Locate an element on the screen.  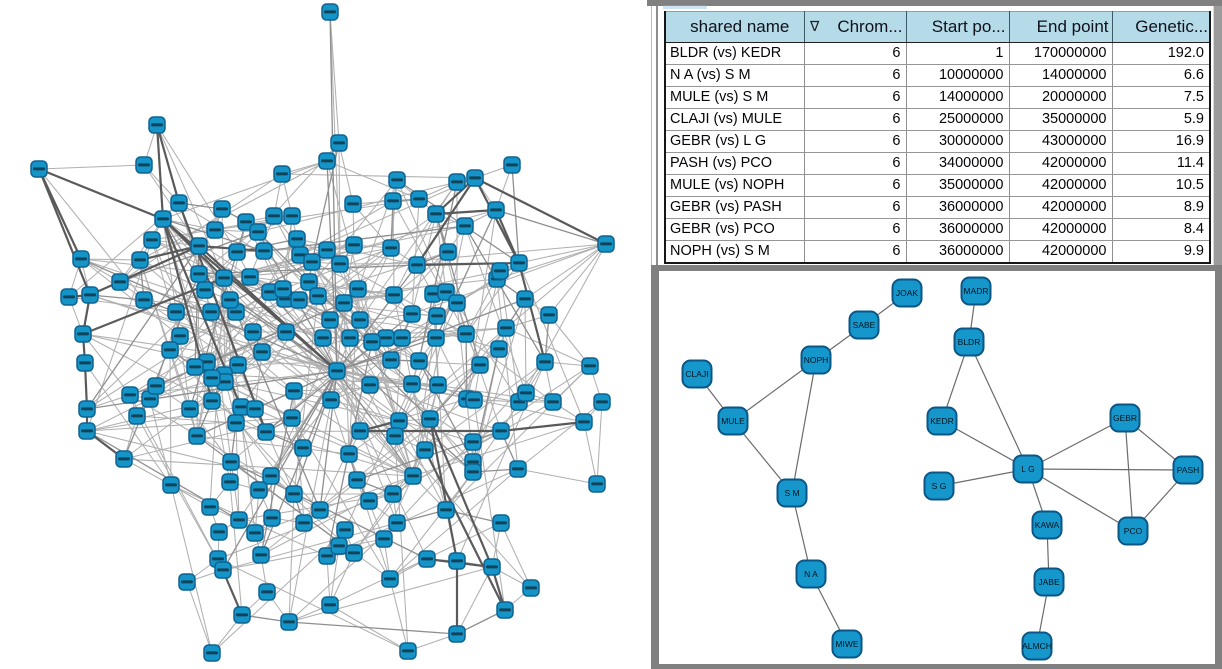
svg-text: MULE is located at coordinates (733, 421).